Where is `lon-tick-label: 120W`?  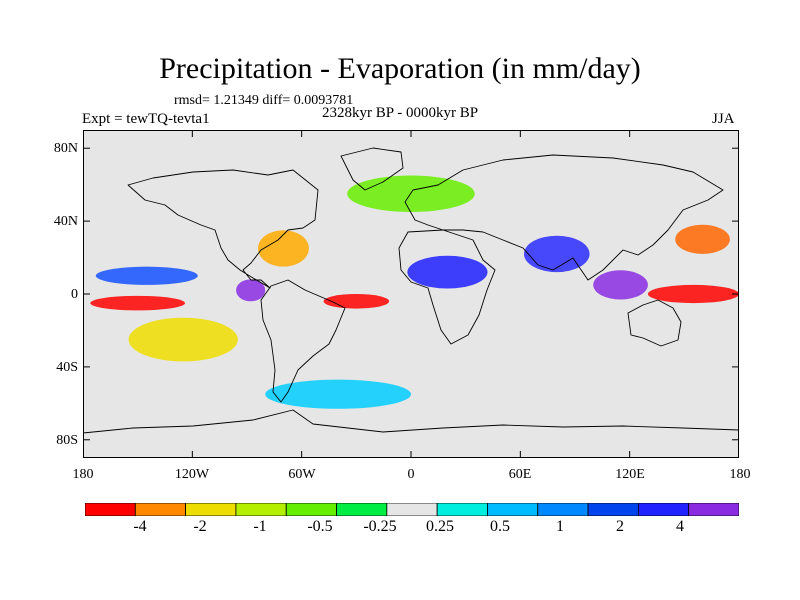
lon-tick-label: 120W is located at coordinates (192, 474).